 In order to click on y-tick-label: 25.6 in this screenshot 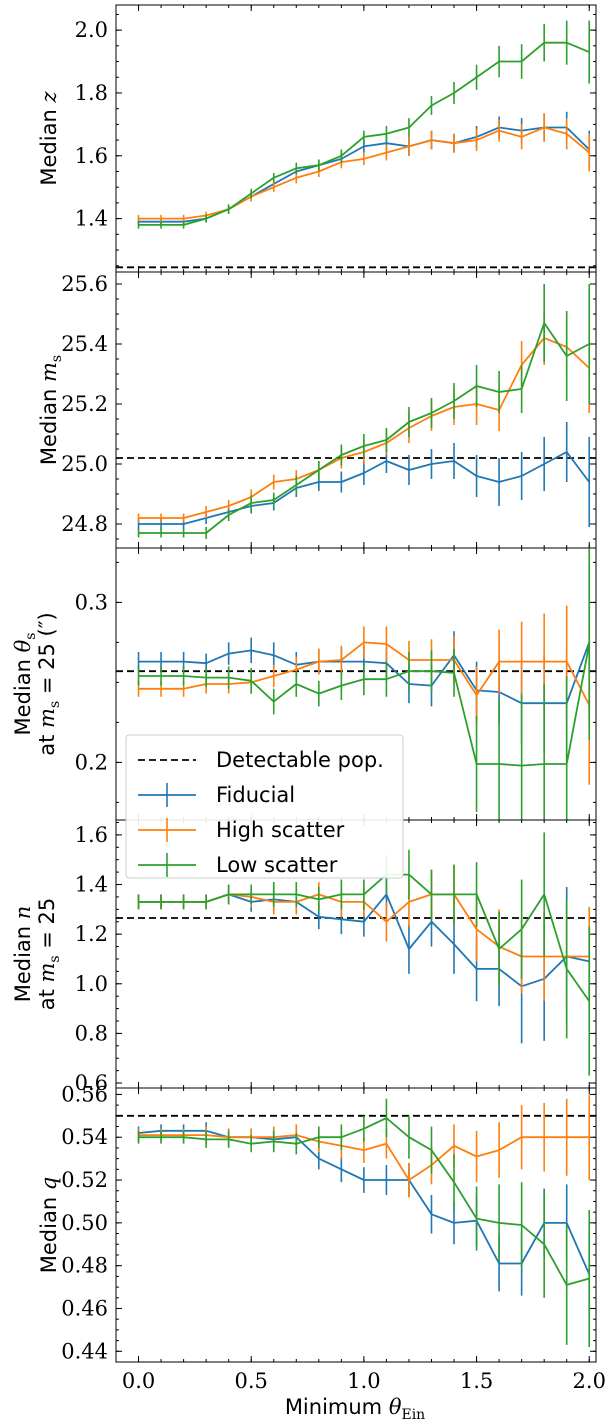, I will do `click(84, 284)`.